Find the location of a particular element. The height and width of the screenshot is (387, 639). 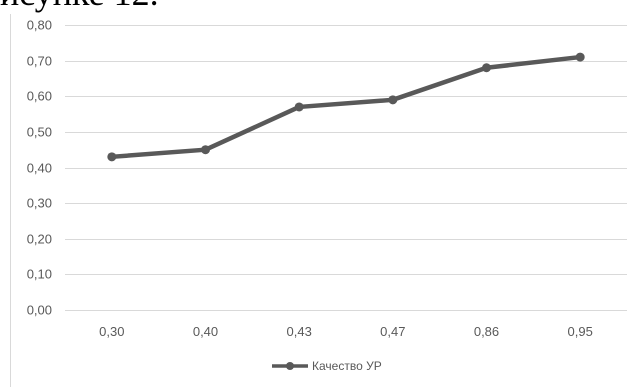

y-tick-label: 0,30 is located at coordinates (39, 203).